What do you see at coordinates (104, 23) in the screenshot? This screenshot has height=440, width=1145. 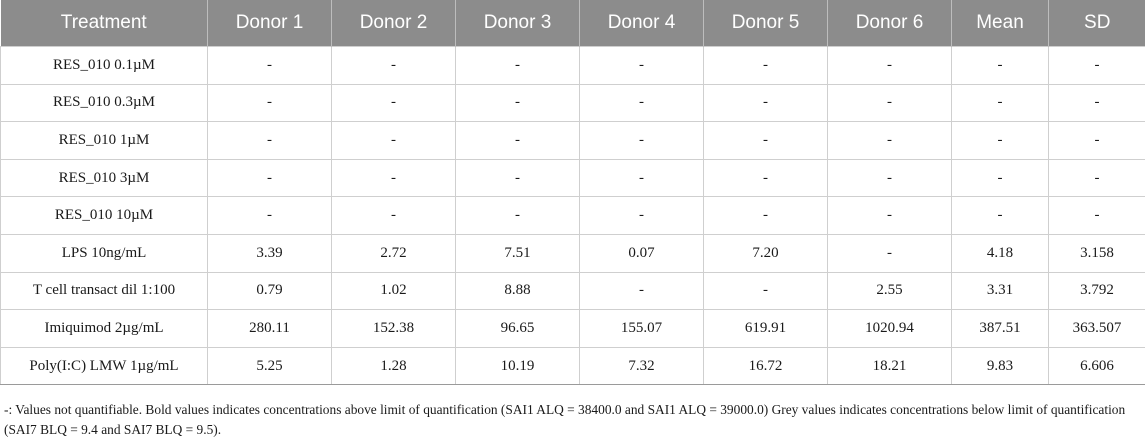 I see `header-treatment: Treatment` at bounding box center [104, 23].